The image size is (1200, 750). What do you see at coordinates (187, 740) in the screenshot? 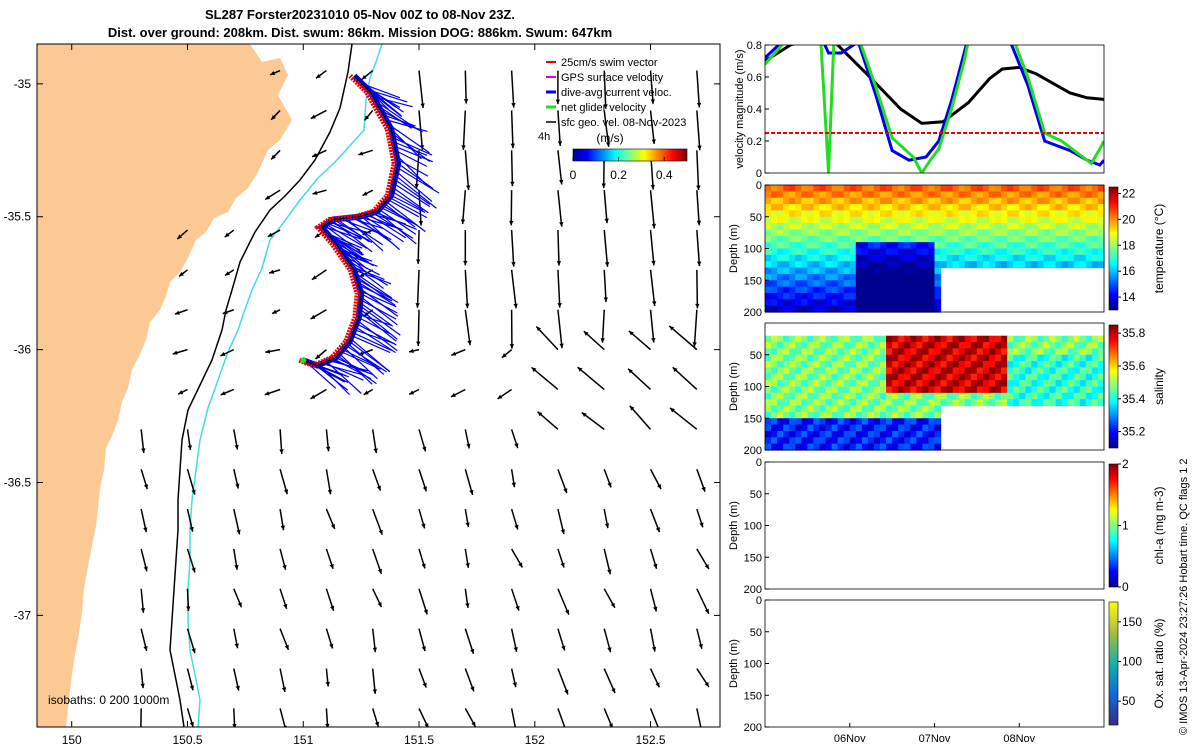
I see `map-x-tick-label: 150.5` at bounding box center [187, 740].